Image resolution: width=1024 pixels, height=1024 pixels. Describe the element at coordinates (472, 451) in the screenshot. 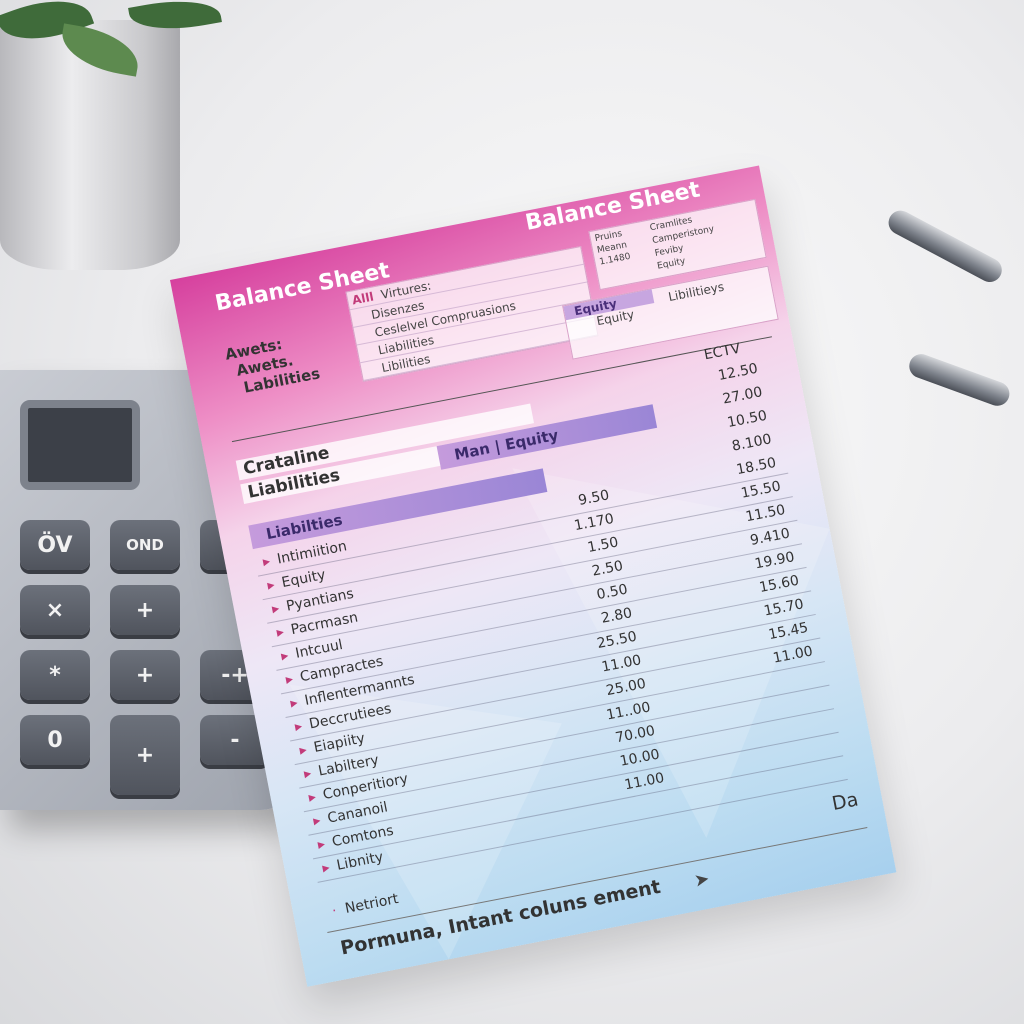

I see `col-header-man: Man` at that location.